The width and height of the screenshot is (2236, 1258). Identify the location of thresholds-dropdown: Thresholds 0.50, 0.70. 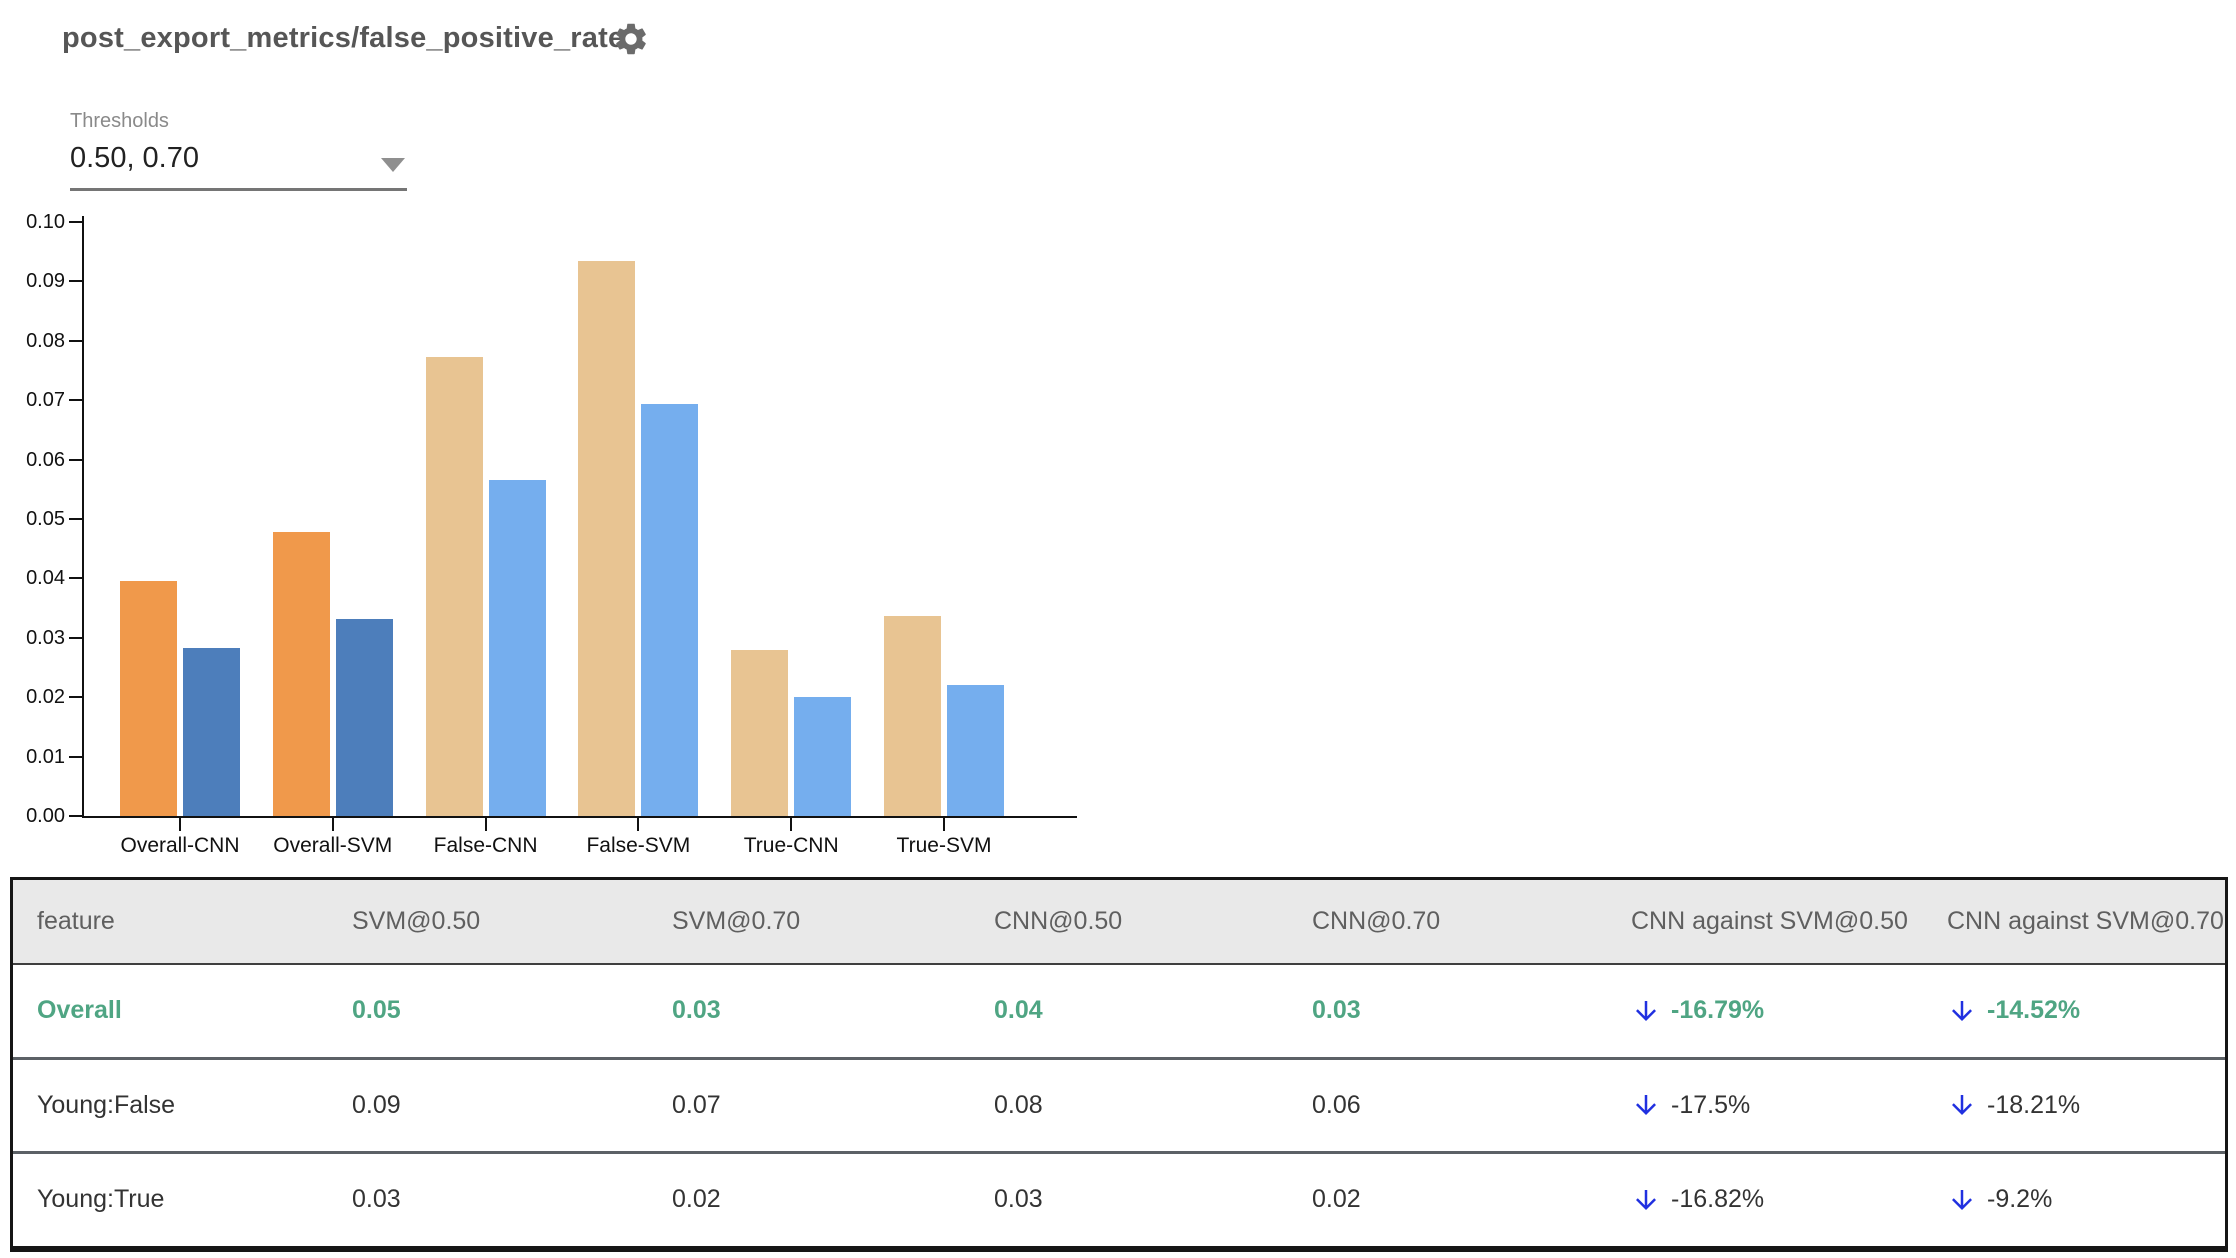
(240, 150).